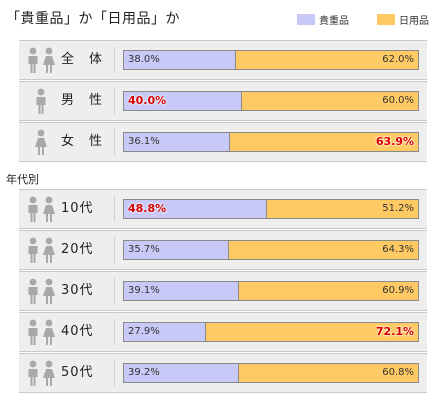  Describe the element at coordinates (414, 21) in the screenshot. I see `legend-label-nichiyouhin: 日用品` at that location.